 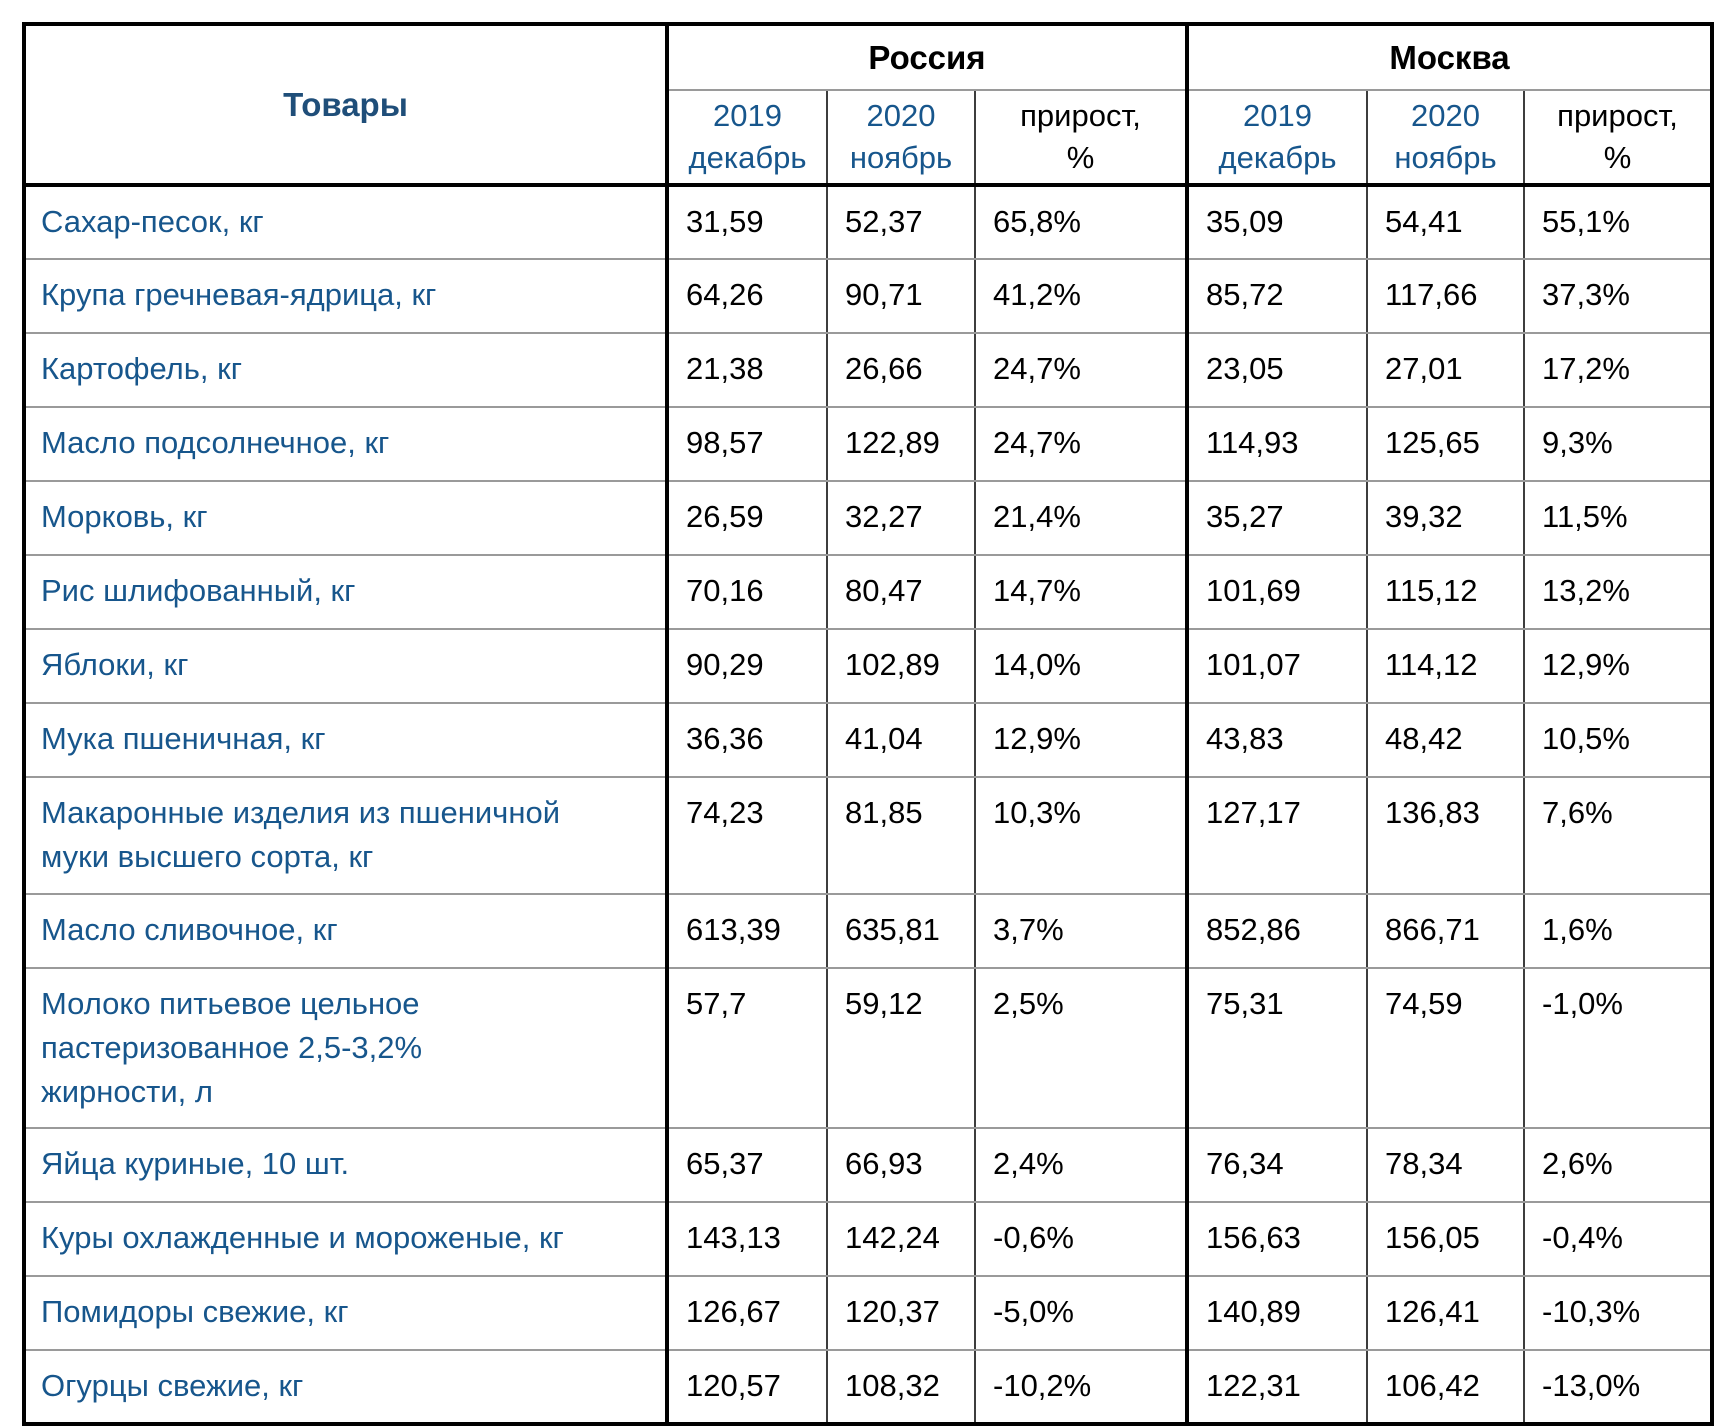 I want to click on product-name: Огурцы свежие, кг, so click(x=345, y=1387).